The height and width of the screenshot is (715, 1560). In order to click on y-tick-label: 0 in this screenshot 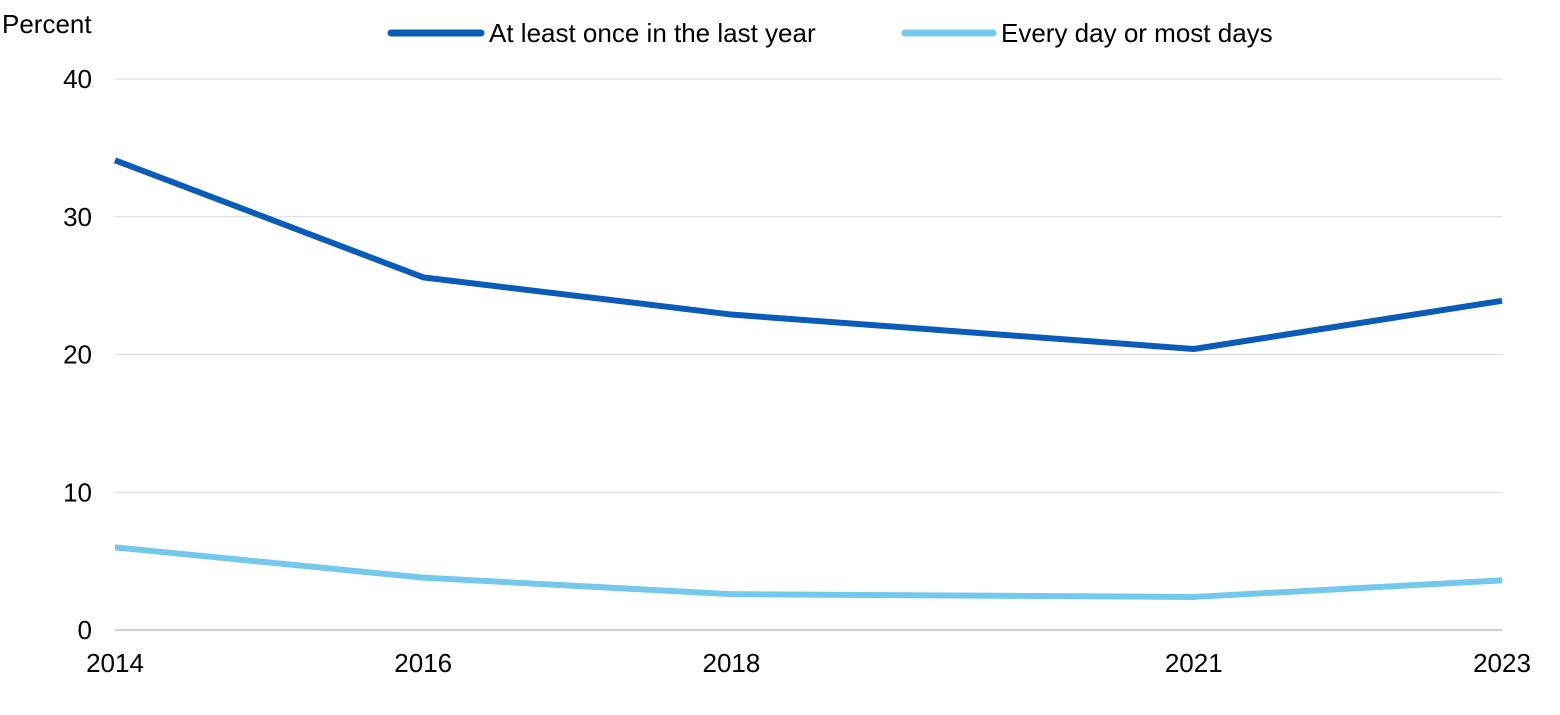, I will do `click(85, 630)`.